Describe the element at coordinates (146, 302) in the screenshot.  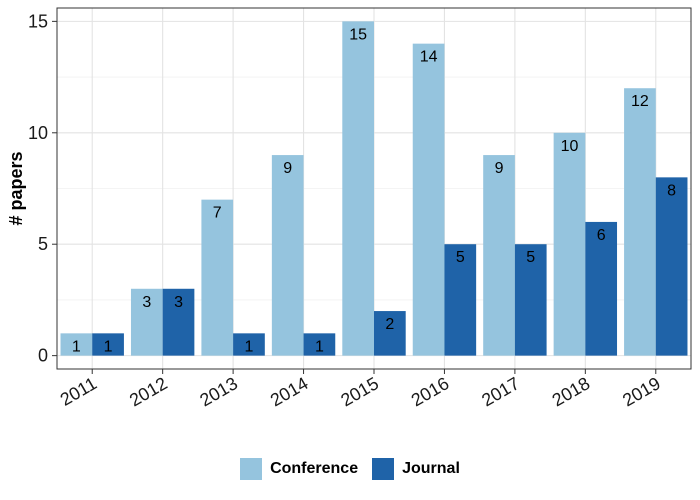
I see `bar-label-conference-2012: 3` at that location.